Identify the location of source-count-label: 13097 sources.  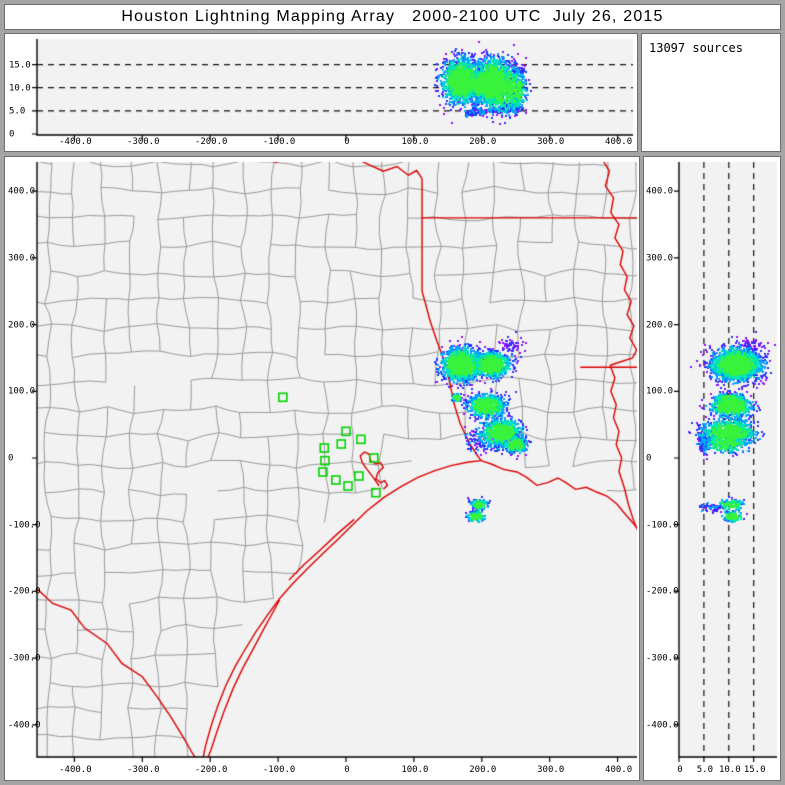
(696, 48).